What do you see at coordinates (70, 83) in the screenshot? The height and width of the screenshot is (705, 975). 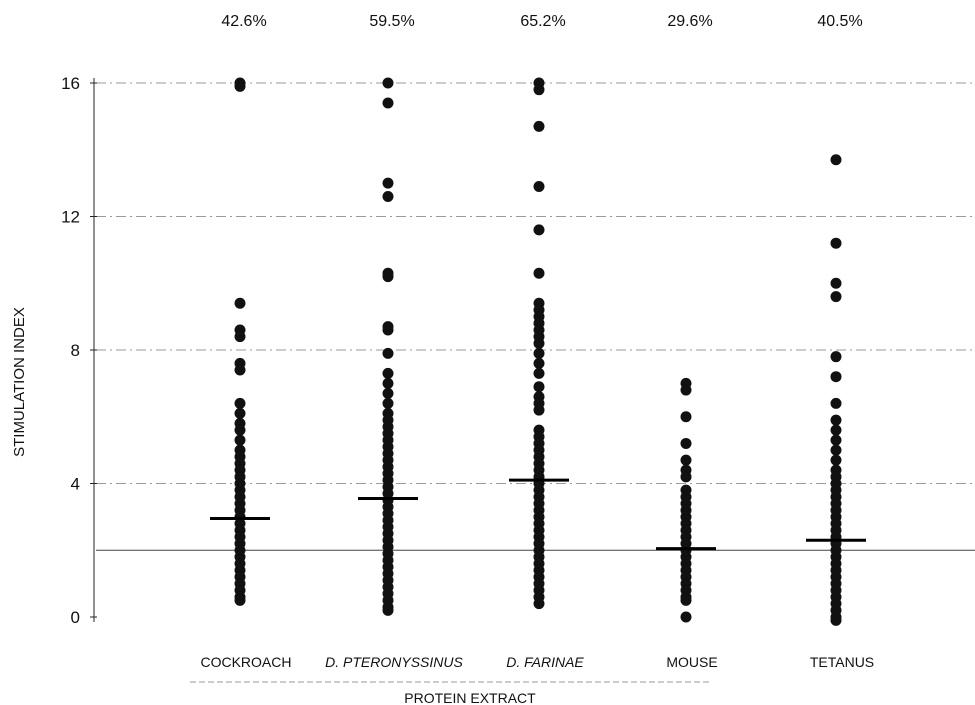 I see `y-tick-label-16: 16` at bounding box center [70, 83].